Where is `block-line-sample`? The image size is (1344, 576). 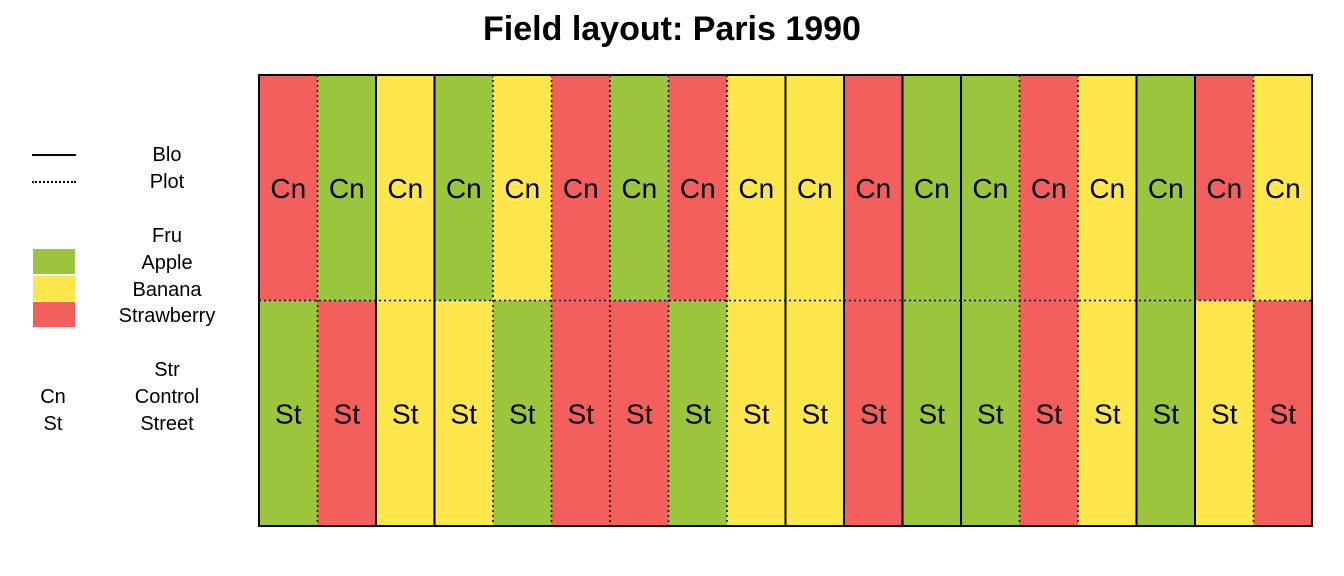 block-line-sample is located at coordinates (54, 155).